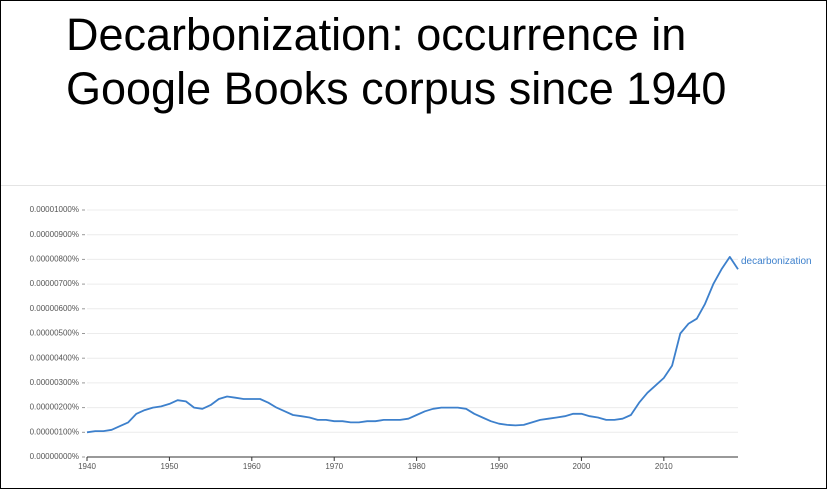  Describe the element at coordinates (376, 34) in the screenshot. I see `title-line: Decarbonization: occurrence in` at that location.